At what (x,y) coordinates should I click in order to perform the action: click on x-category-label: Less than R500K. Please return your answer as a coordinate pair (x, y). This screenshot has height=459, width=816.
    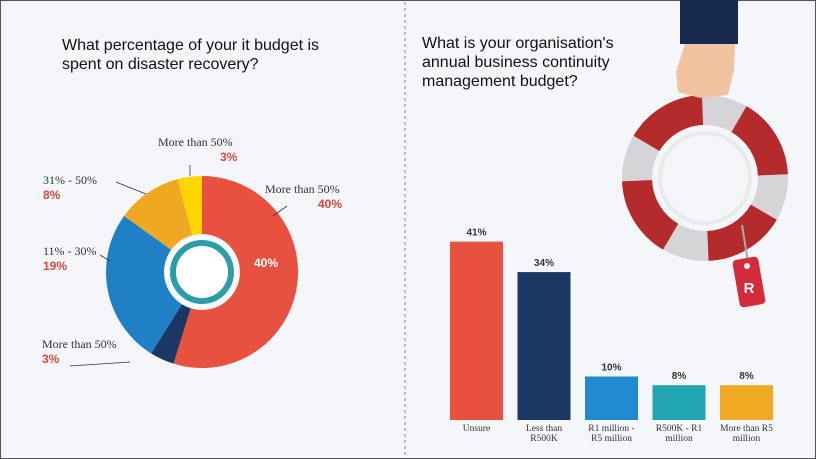
    Looking at the image, I should click on (544, 434).